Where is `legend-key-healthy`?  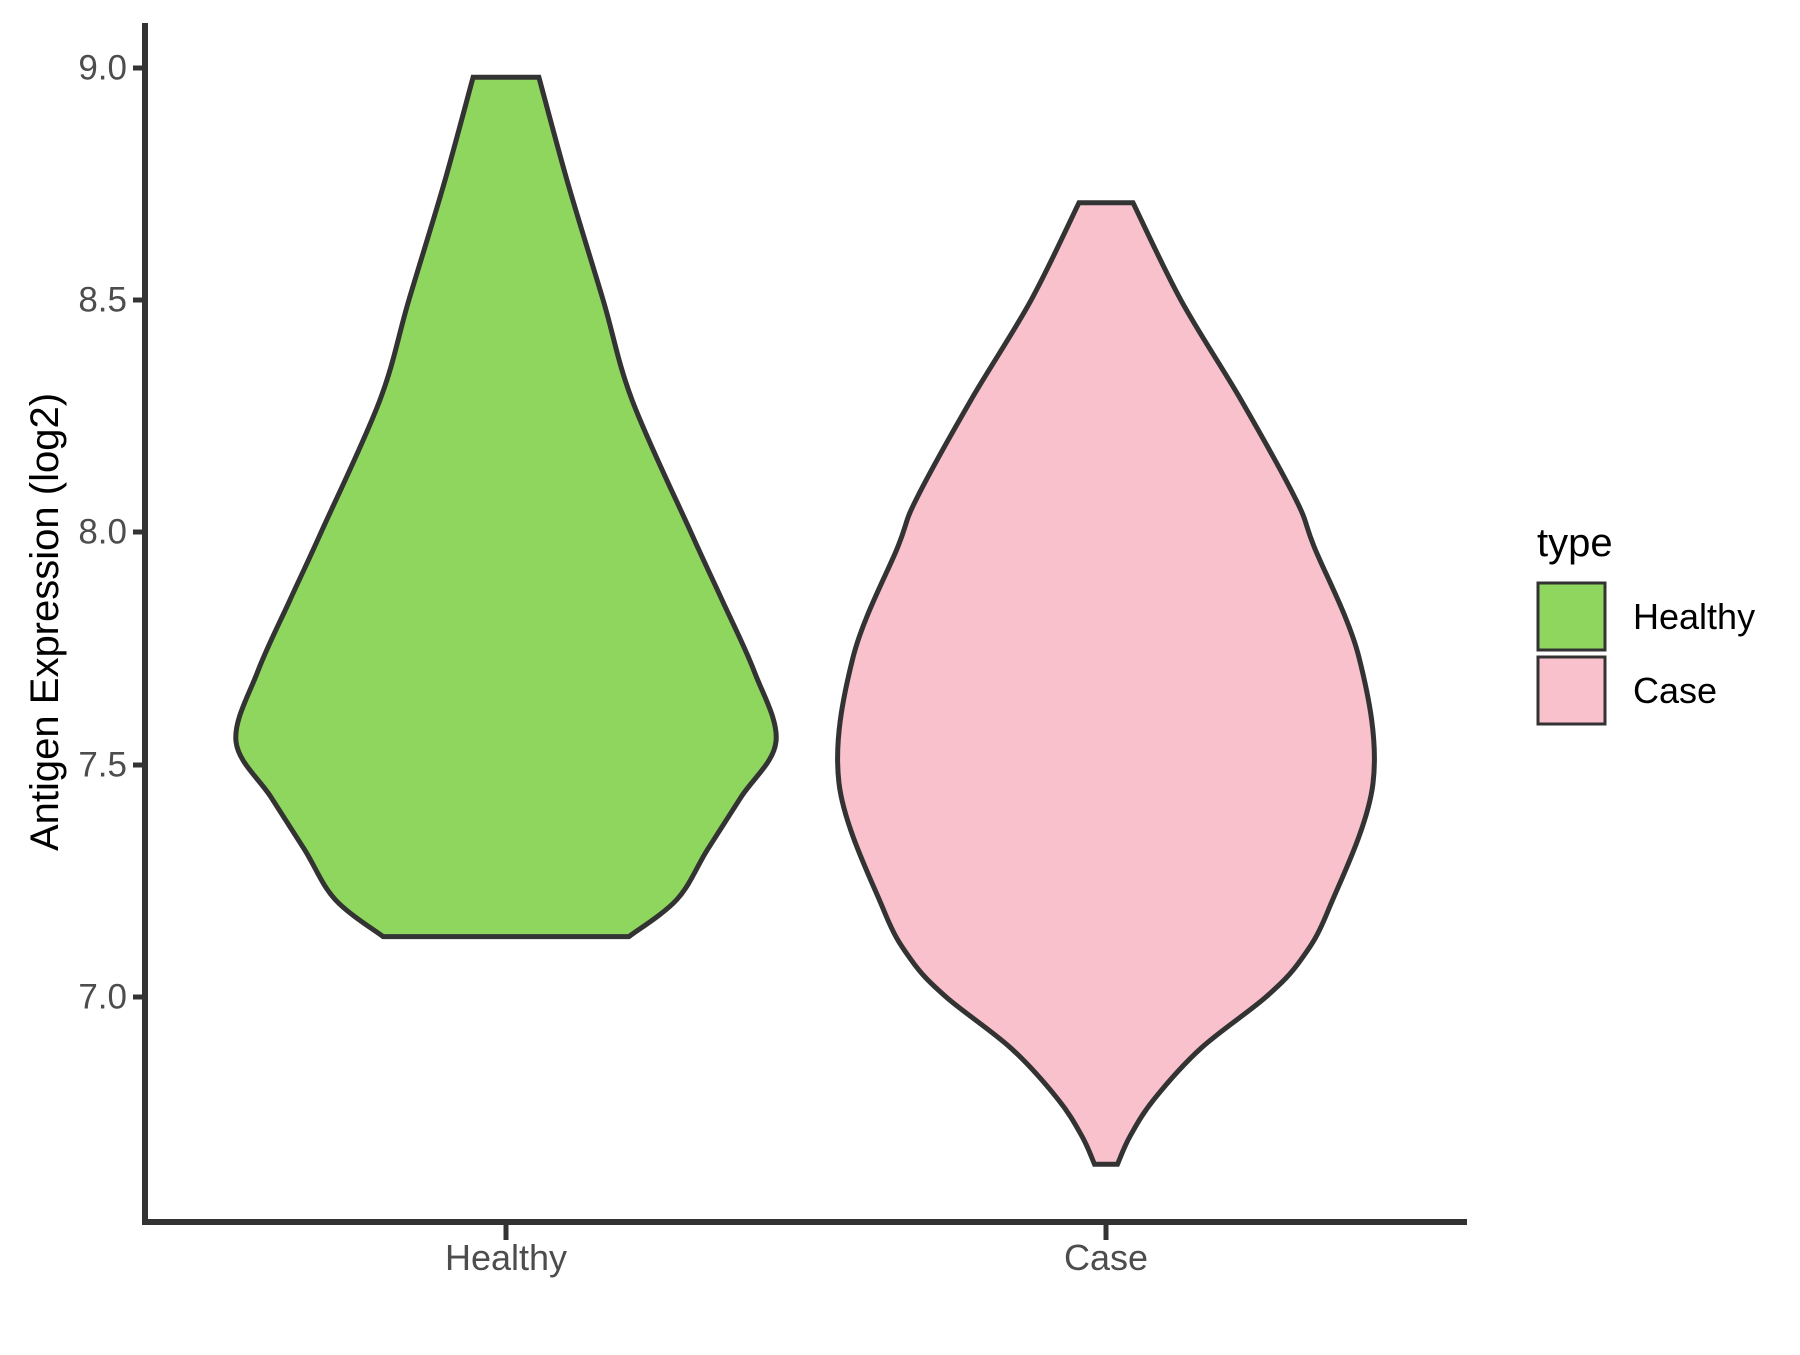
legend-key-healthy is located at coordinates (1571, 616).